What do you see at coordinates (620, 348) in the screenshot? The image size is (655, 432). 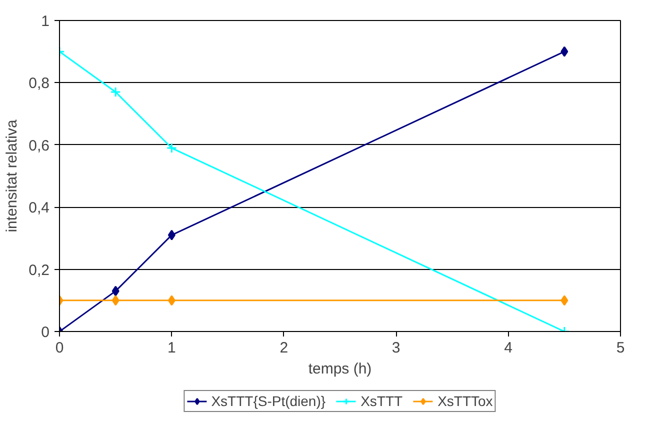 I see `x-tick-label: 5` at bounding box center [620, 348].